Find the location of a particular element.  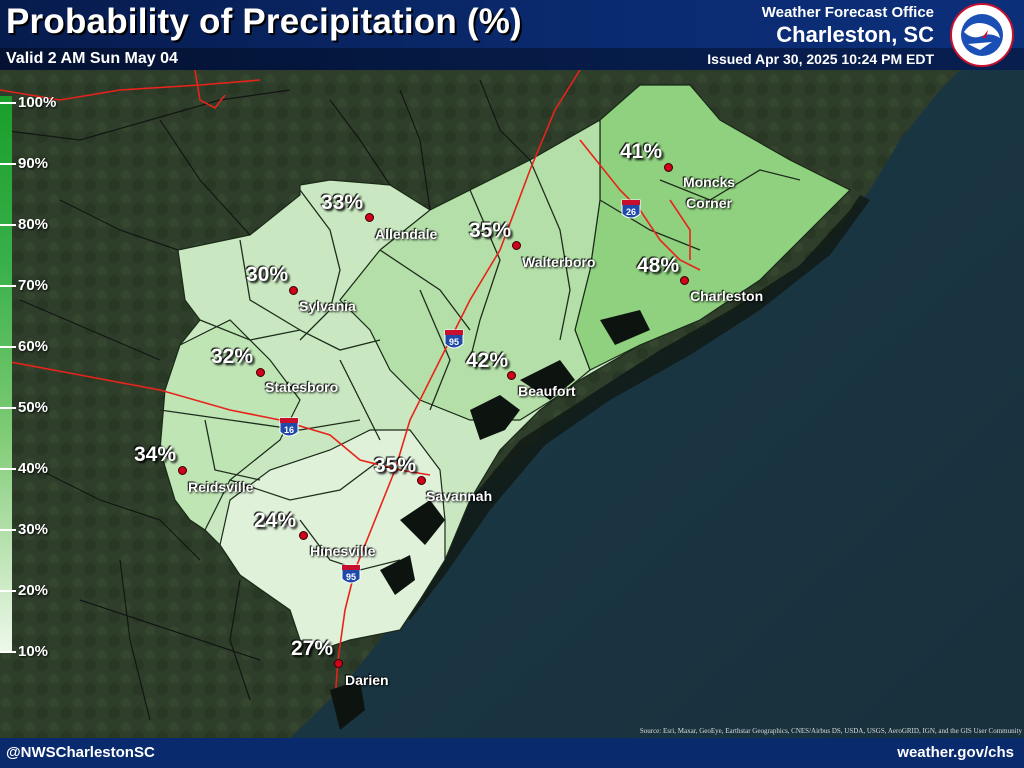

interstate-95-shield-south: 95 is located at coordinates (351, 574).